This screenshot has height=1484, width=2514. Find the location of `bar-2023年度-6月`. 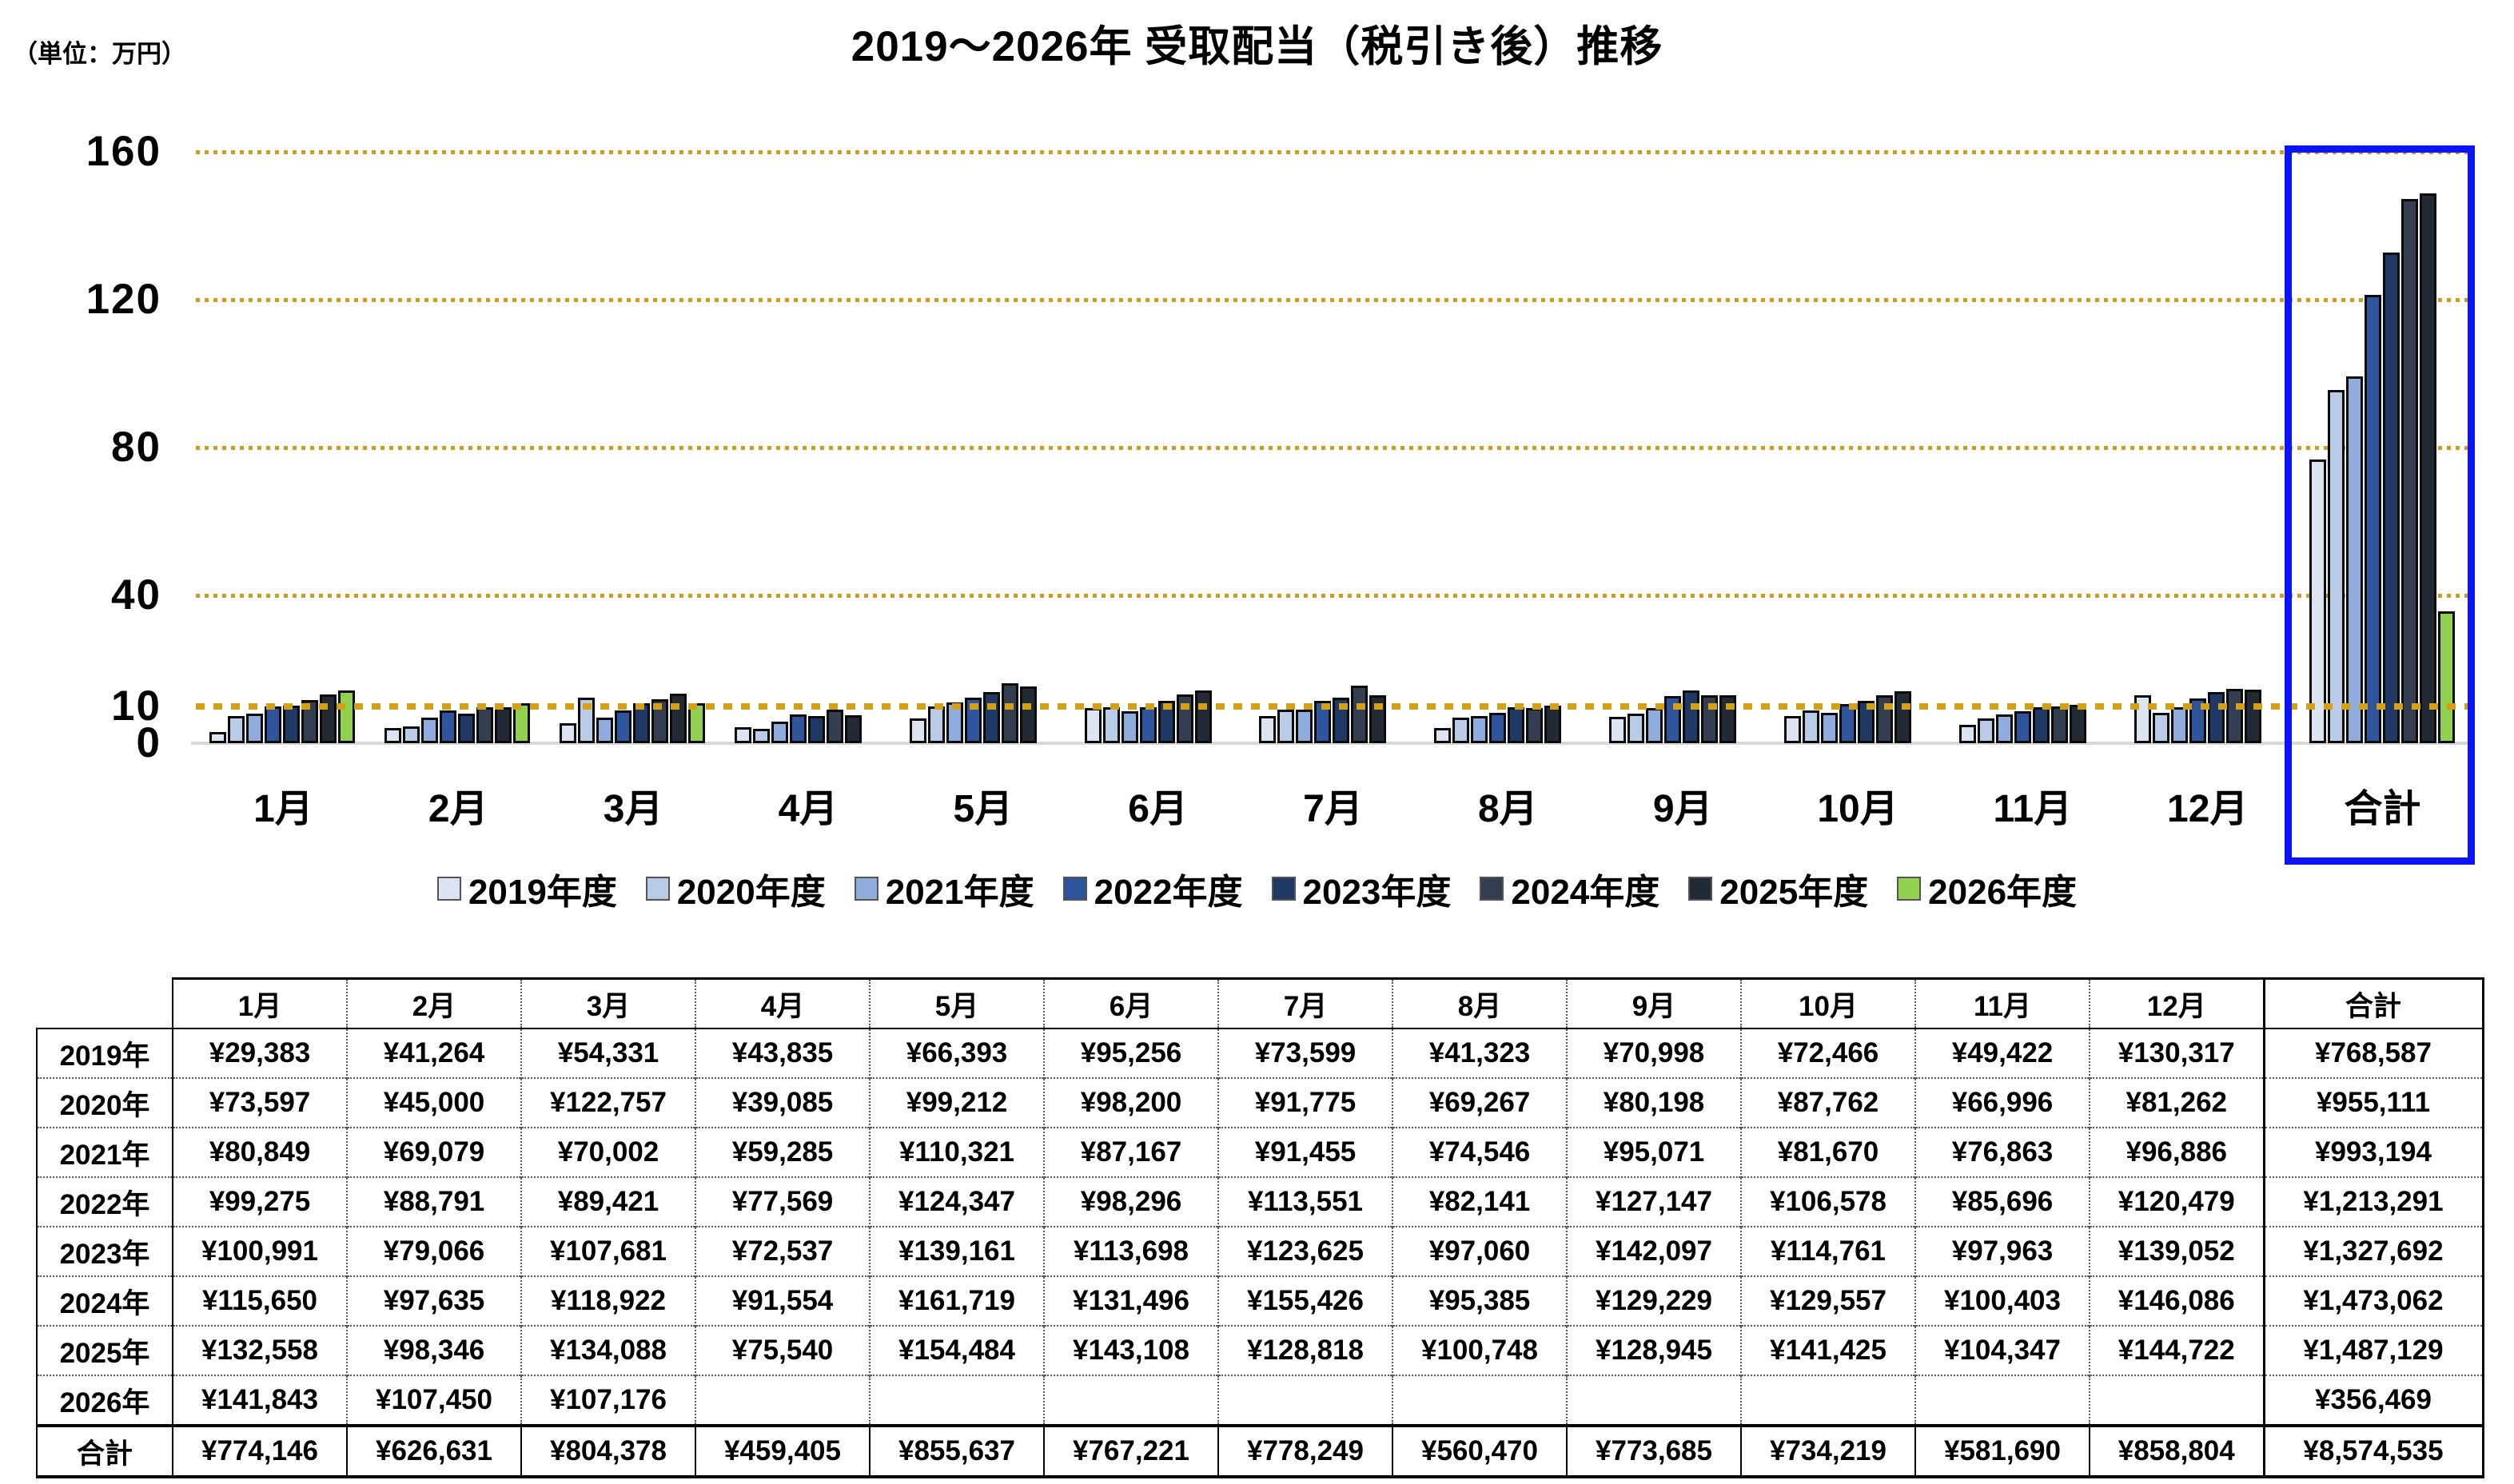

bar-2023年度-6月 is located at coordinates (1166, 722).